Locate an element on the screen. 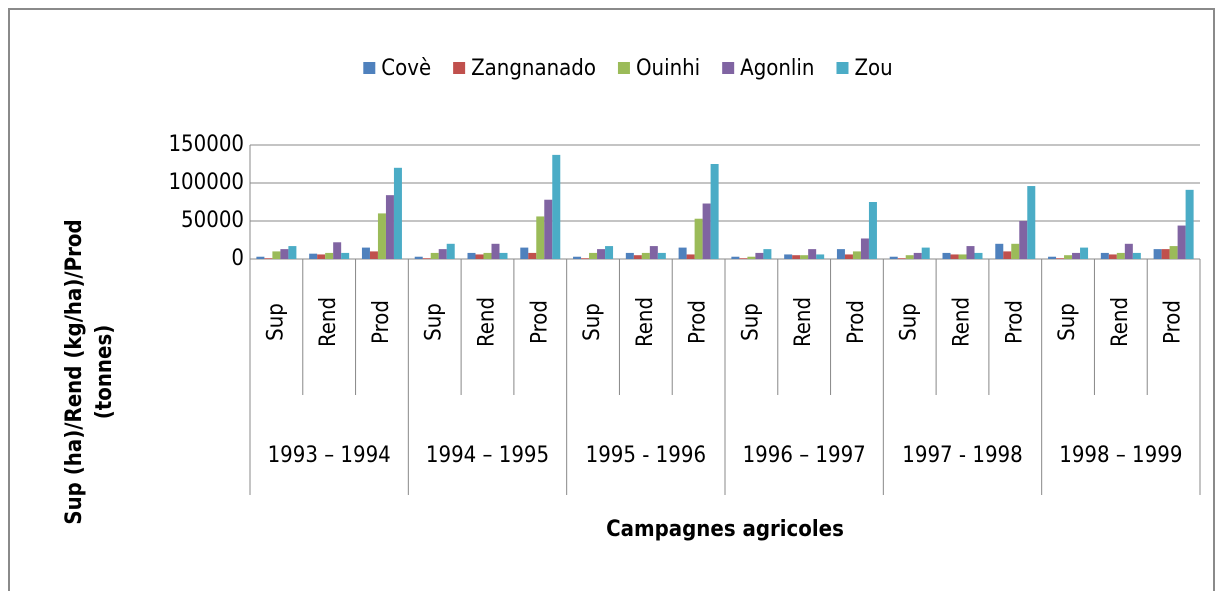 Image resolution: width=1223 pixels, height=591 pixels. legend-label: Zangnanado is located at coordinates (533, 68).